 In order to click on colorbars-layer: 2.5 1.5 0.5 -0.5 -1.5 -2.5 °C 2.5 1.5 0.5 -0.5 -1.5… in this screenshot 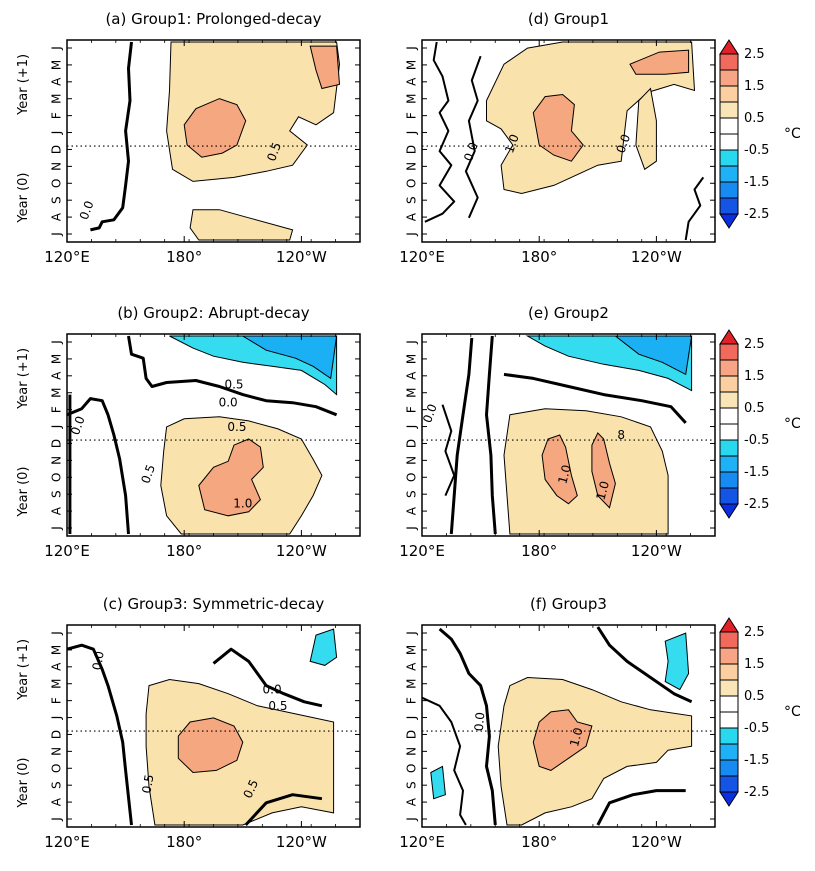, I will do `click(760, 423)`.